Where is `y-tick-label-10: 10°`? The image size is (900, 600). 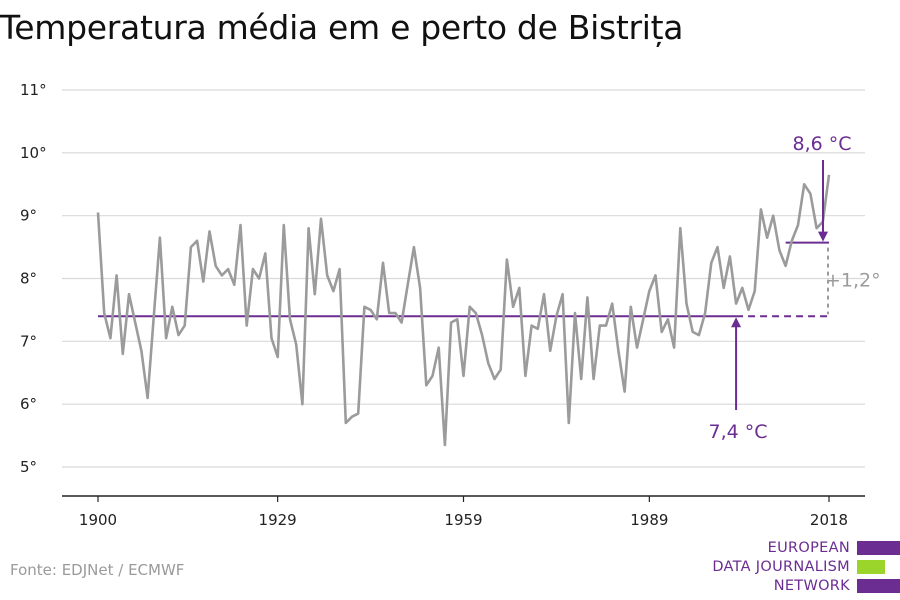 y-tick-label-10: 10° is located at coordinates (33, 153).